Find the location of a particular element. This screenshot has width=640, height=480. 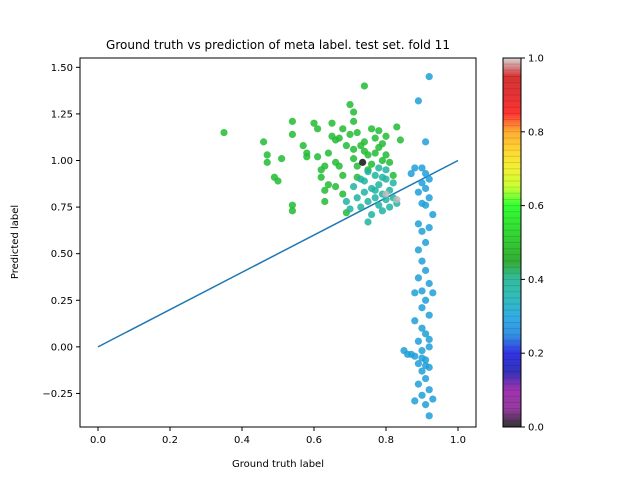

colorbar-frame is located at coordinates (512, 242).